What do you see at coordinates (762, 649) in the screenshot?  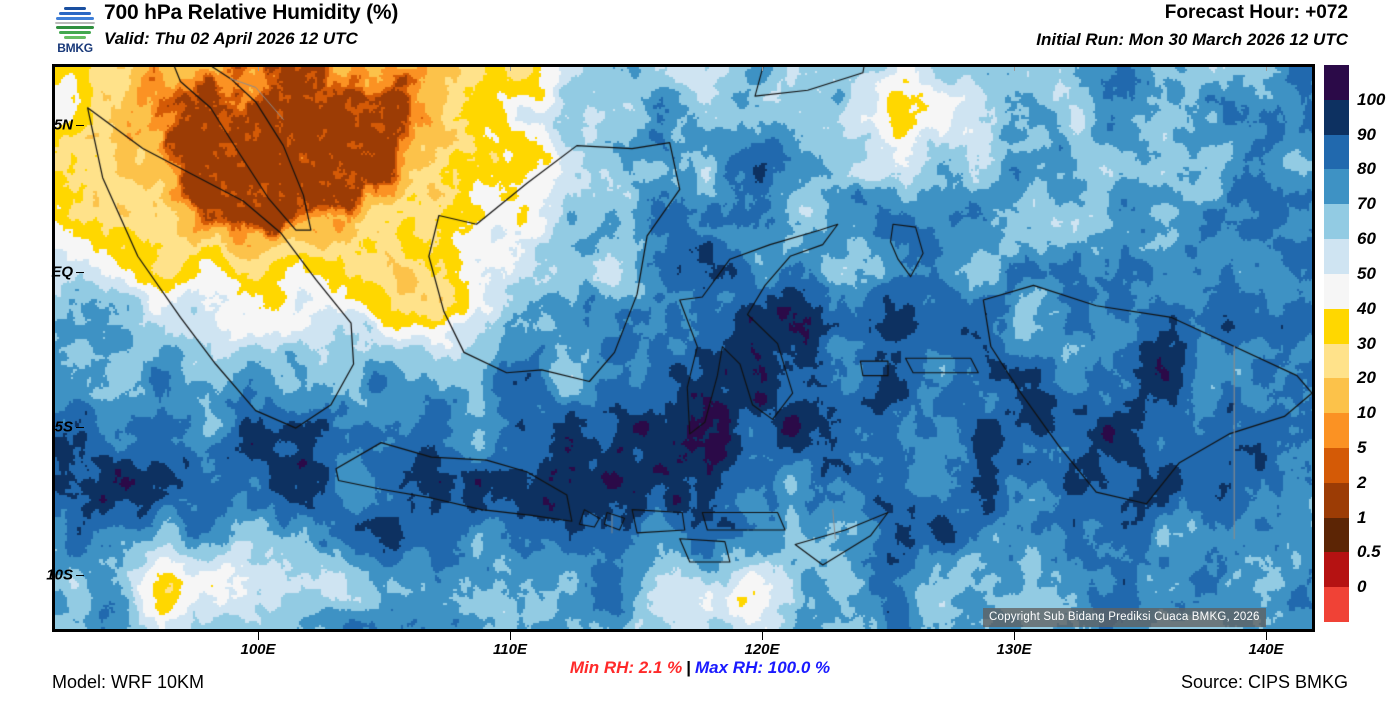 I see `lon-label-120e: 120E` at bounding box center [762, 649].